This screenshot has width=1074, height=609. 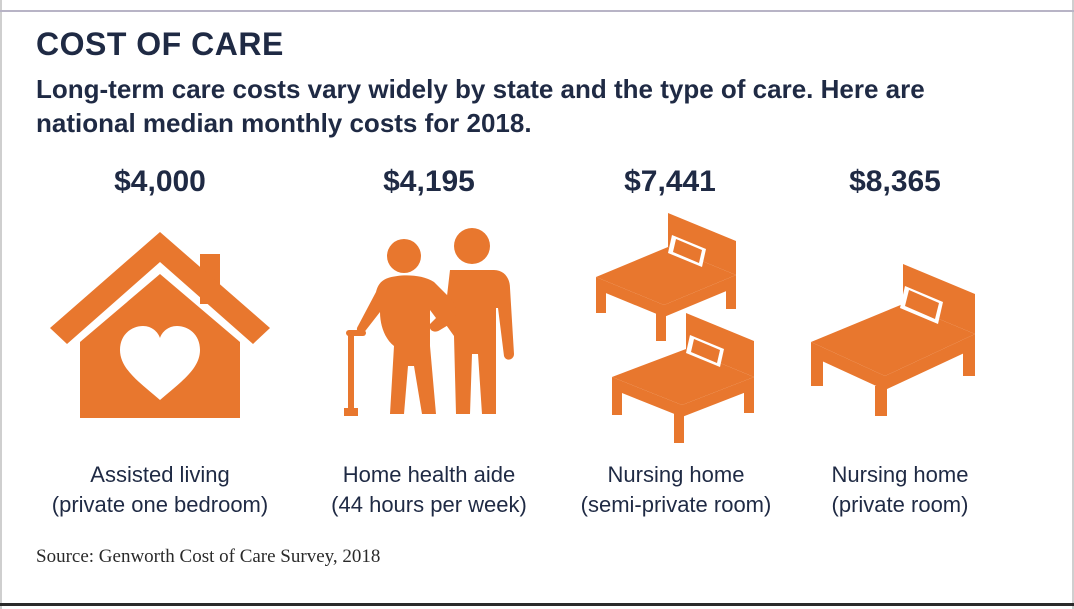 What do you see at coordinates (676, 490) in the screenshot?
I see `label-nursing-semi-private: Nursing home (semi-private room)` at bounding box center [676, 490].